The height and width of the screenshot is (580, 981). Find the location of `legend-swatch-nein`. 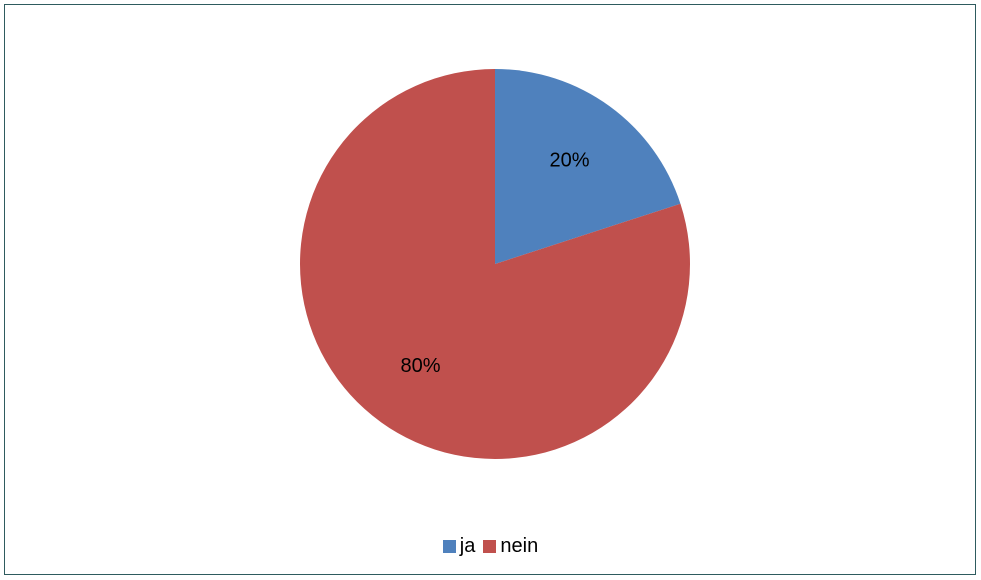

legend-swatch-nein is located at coordinates (490, 546).